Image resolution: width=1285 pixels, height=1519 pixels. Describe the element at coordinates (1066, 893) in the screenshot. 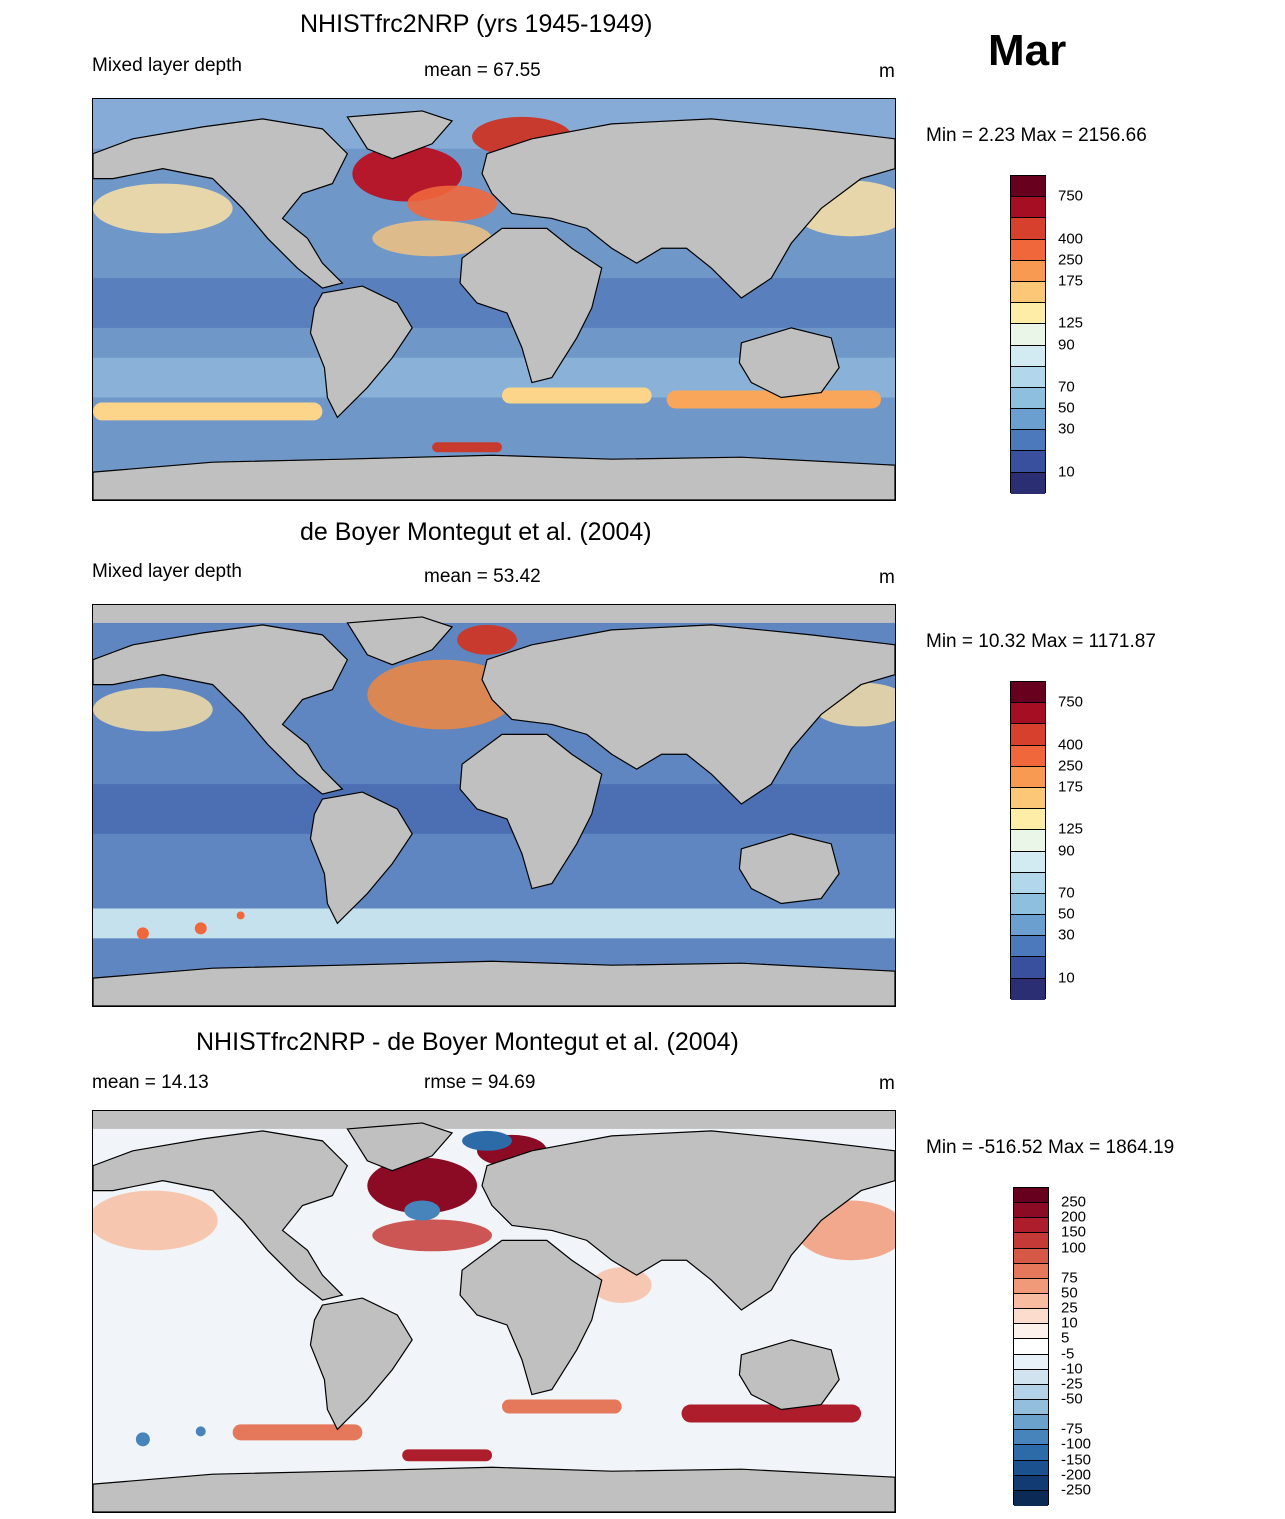

I see `colorbar-label: 70` at that location.